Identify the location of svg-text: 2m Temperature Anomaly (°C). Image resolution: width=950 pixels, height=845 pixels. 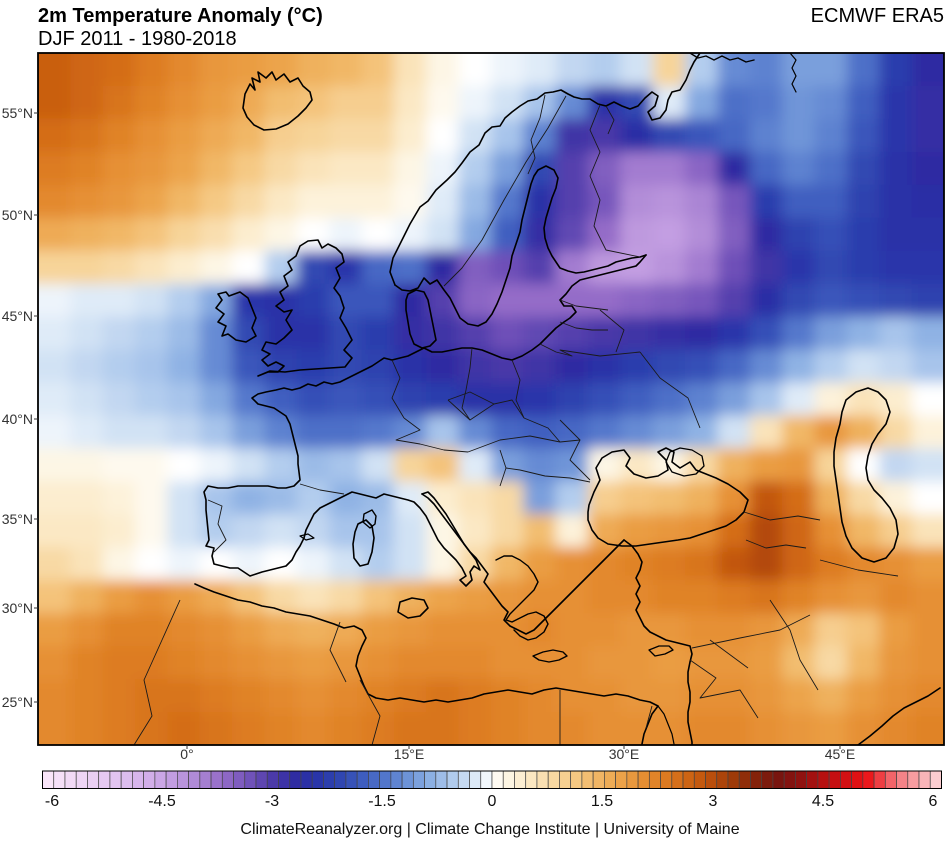
(180, 16).